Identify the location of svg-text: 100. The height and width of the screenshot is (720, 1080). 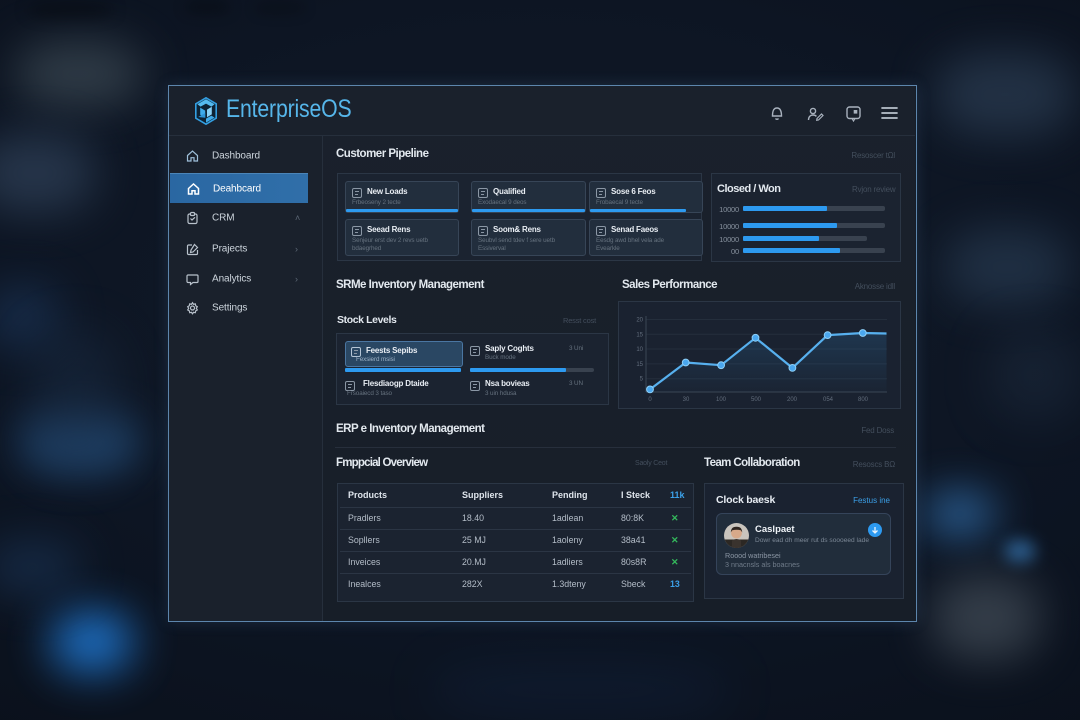
(721, 400).